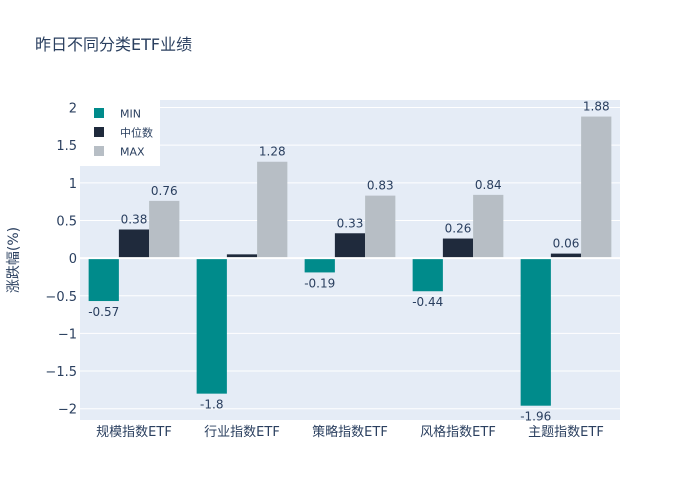 Image resolution: width=700 pixels, height=500 pixels. I want to click on y-tick-label: 1, so click(73, 184).